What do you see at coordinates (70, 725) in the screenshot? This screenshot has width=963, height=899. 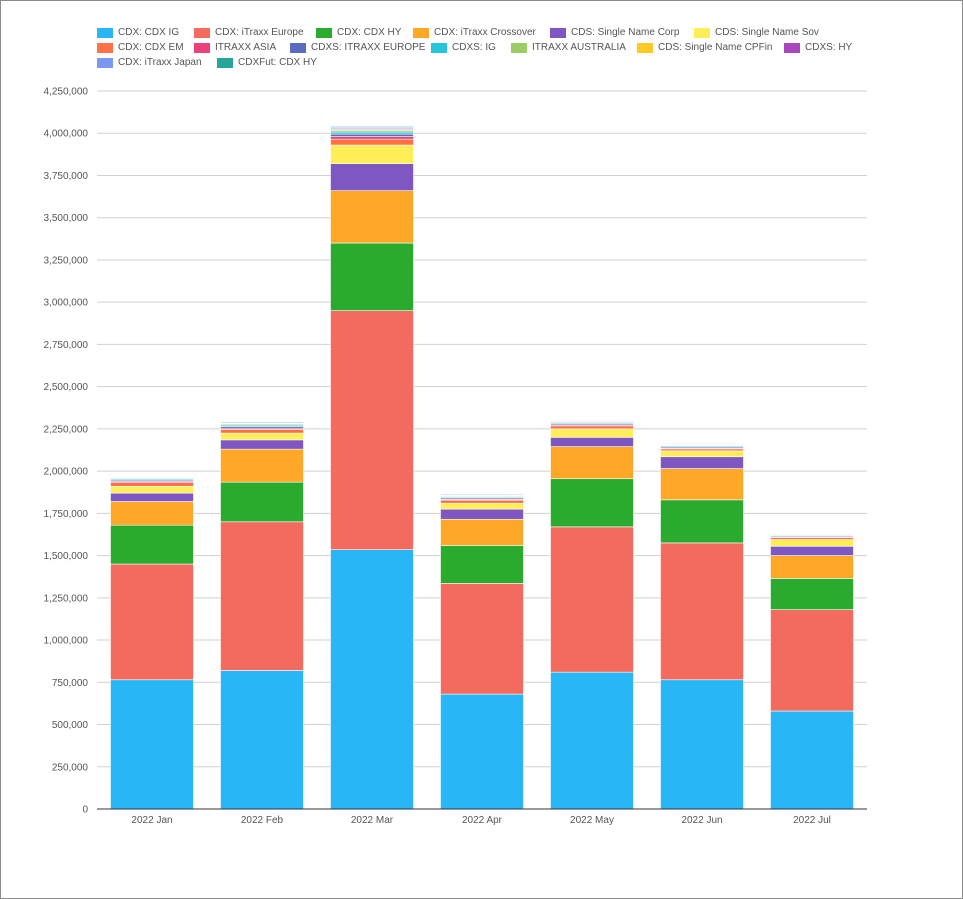 I see `y-tick-label: 500,000` at bounding box center [70, 725].